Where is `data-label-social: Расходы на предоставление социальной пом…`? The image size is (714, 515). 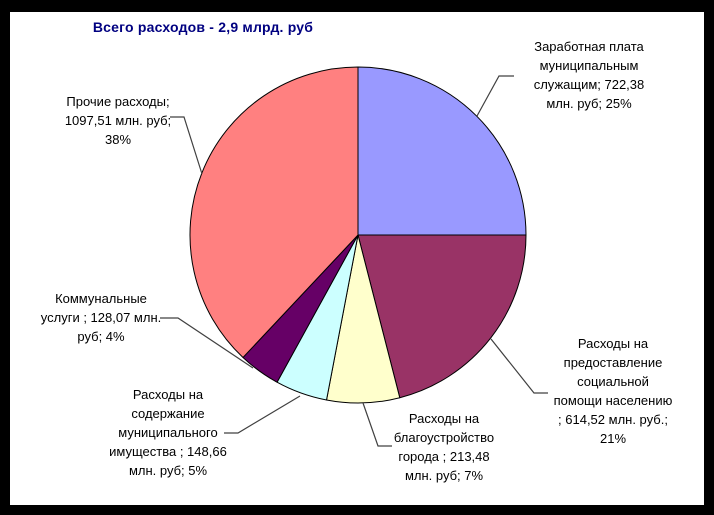 data-label-social: Расходы на предоставление социальной пом… is located at coordinates (613, 391).